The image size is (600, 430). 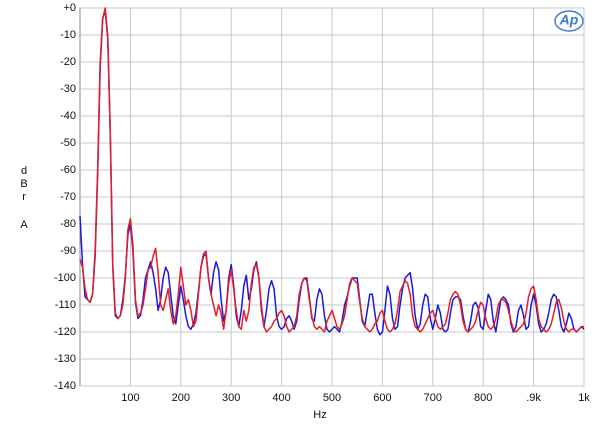 What do you see at coordinates (68, 116) in the screenshot?
I see `y-tick-label: -40` at bounding box center [68, 116].